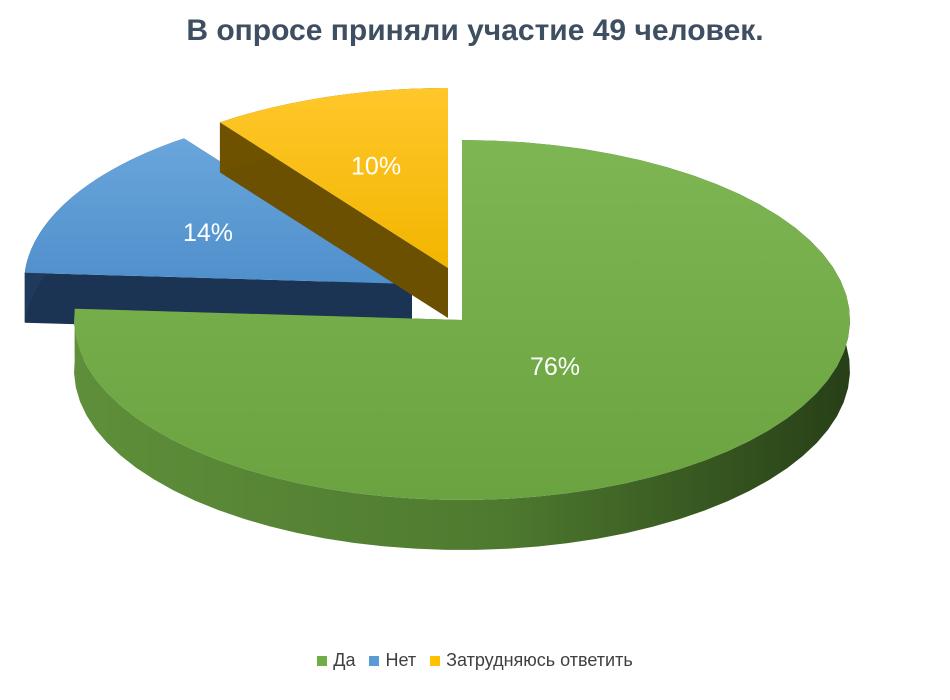 Image resolution: width=950 pixels, height=700 pixels. I want to click on chart-title: В опросе приняли участие 49 человек., so click(475, 30).